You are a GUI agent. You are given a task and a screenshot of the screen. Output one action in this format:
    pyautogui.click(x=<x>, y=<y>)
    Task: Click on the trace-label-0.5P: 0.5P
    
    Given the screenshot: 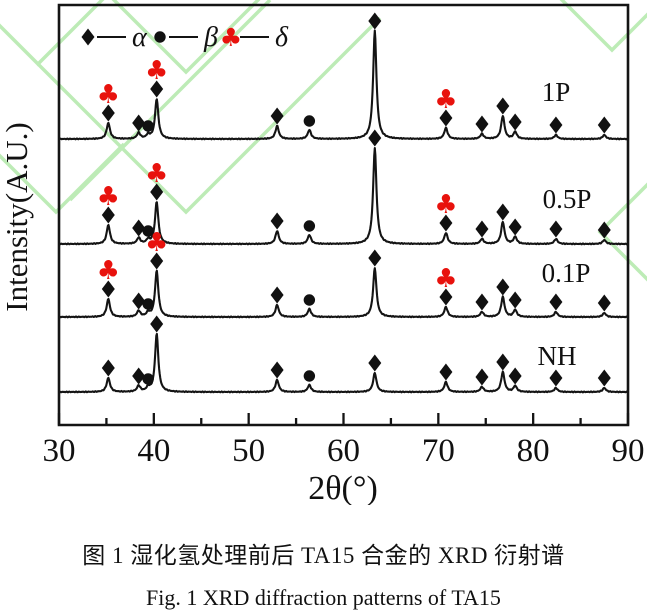 What is the action you would take?
    pyautogui.click(x=567, y=199)
    